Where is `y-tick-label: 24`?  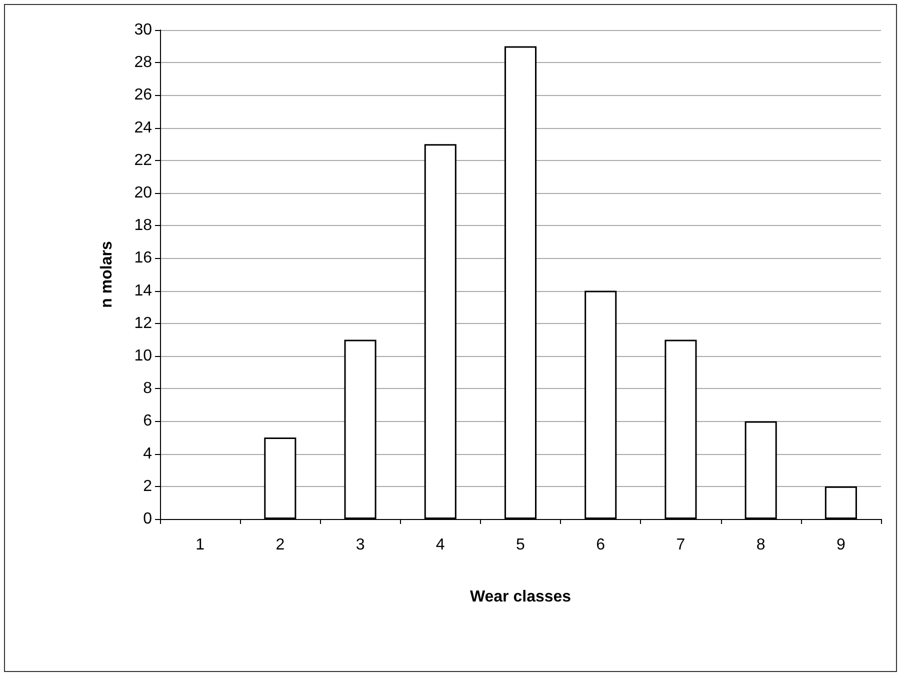 y-tick-label: 24 is located at coordinates (143, 127).